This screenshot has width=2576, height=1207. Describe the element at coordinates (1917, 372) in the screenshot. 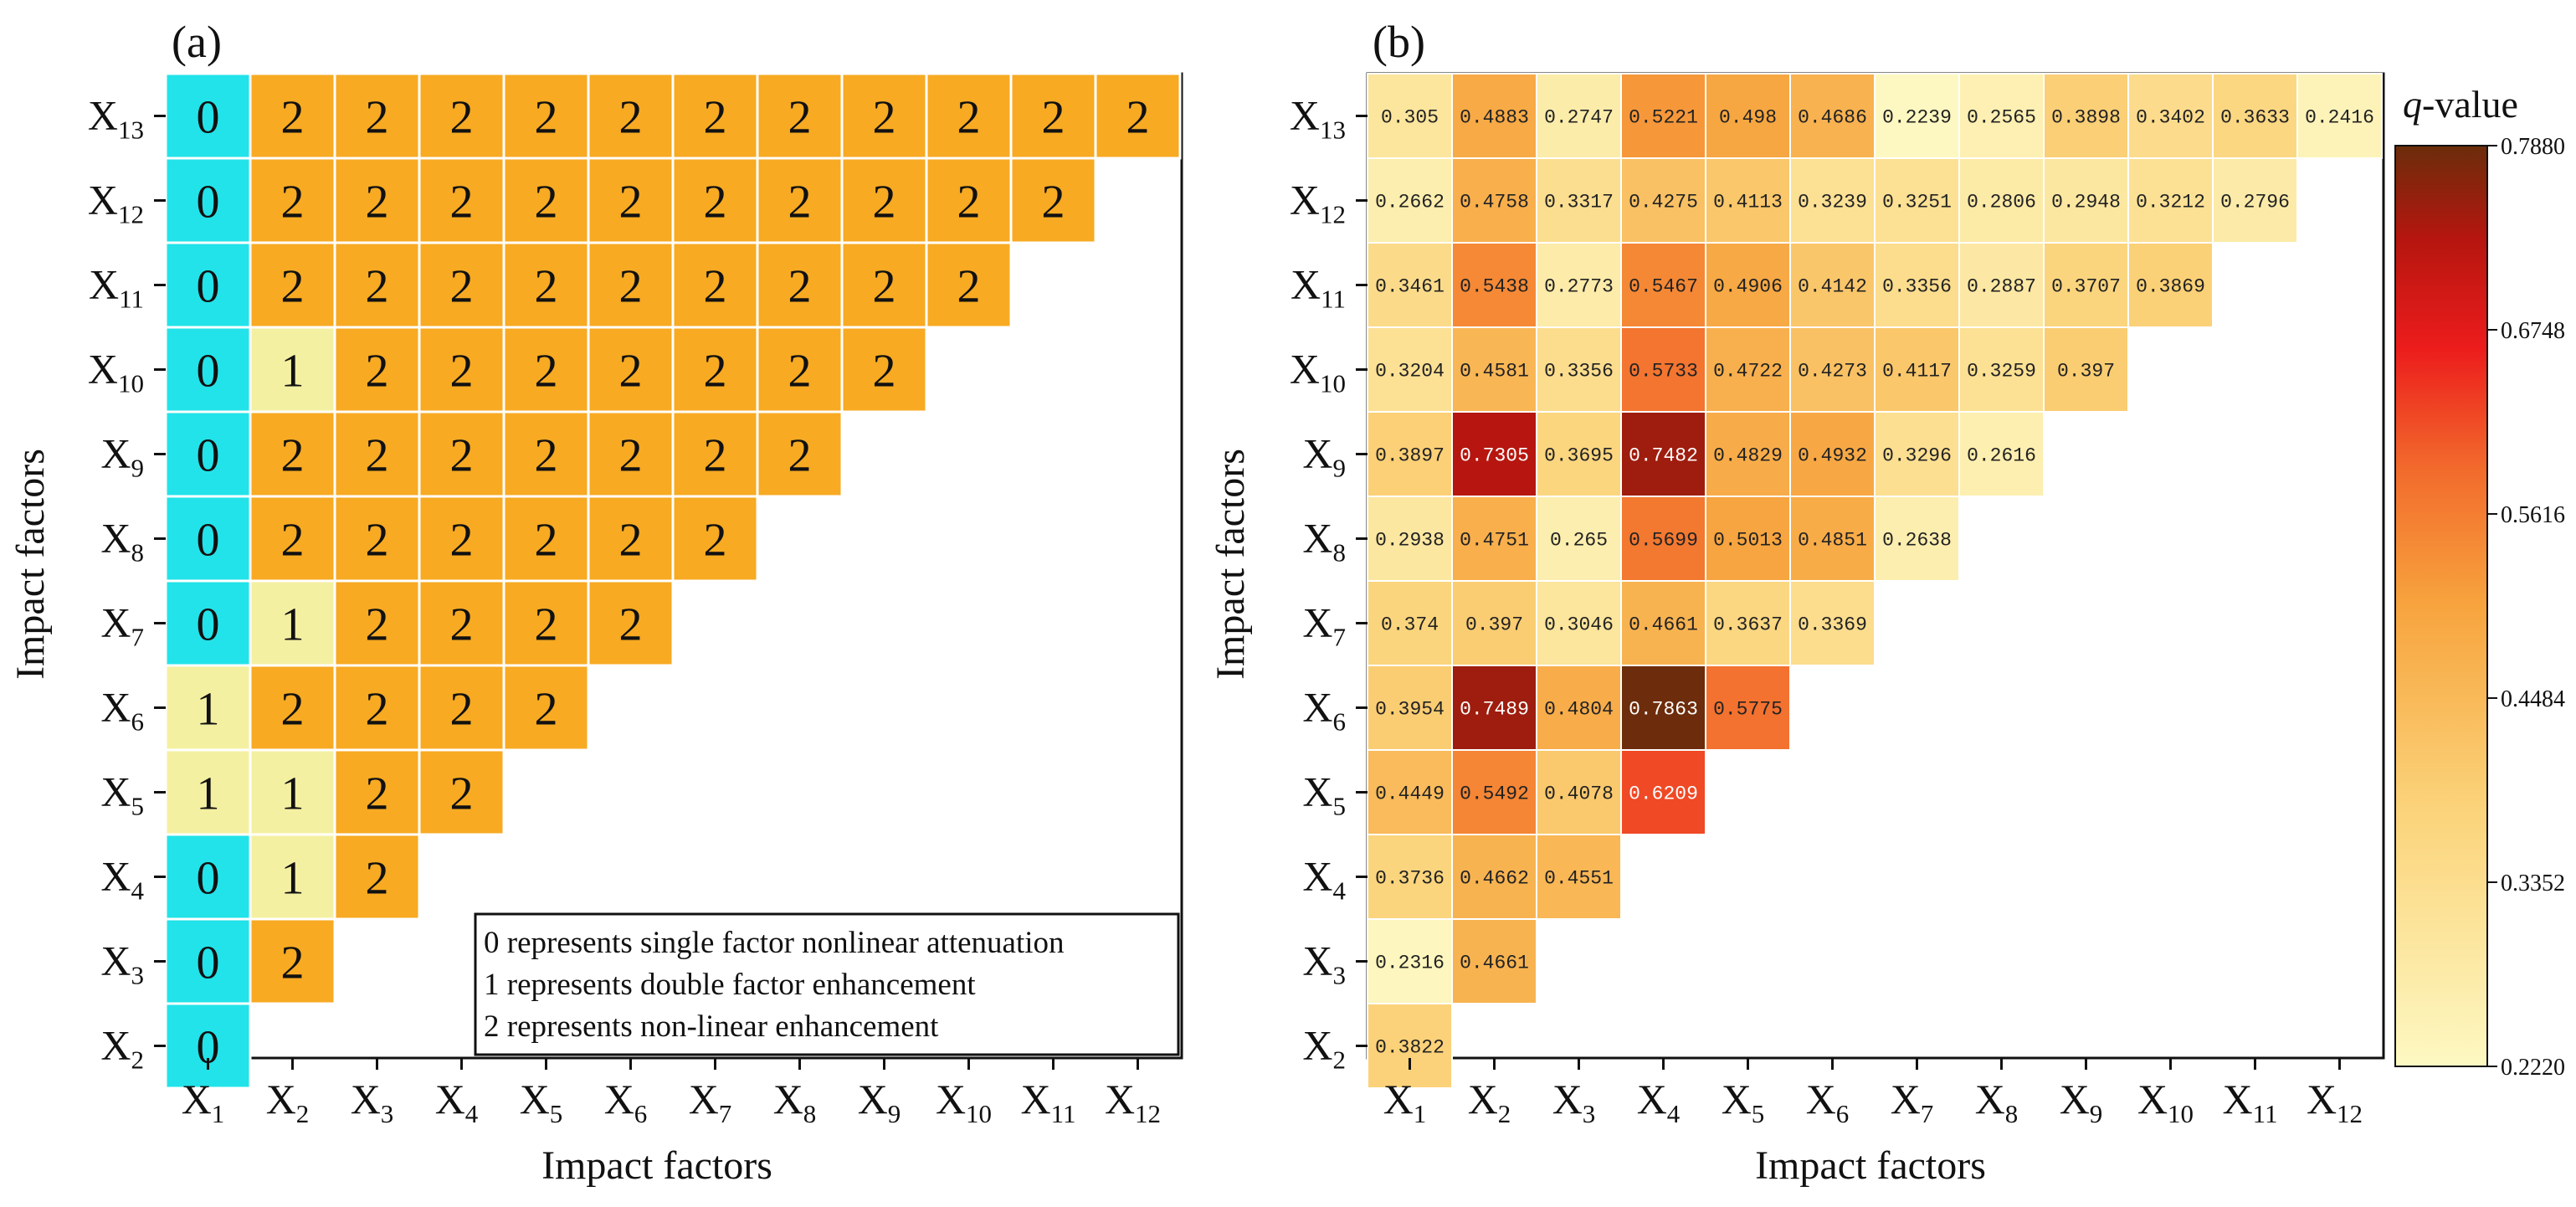

I see `q-cell-value-label: 0.4117` at that location.